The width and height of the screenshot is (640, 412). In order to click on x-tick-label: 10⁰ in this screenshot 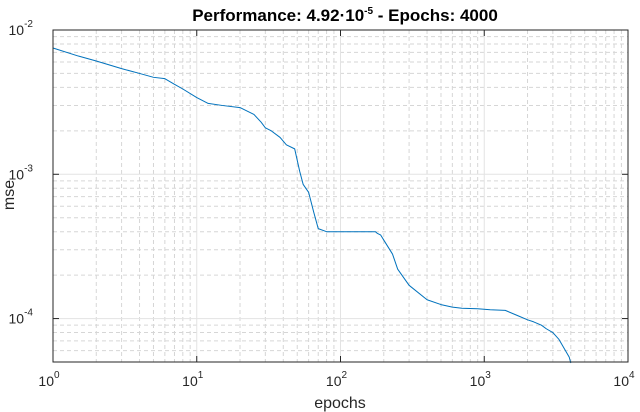, I will do `click(49, 379)`.